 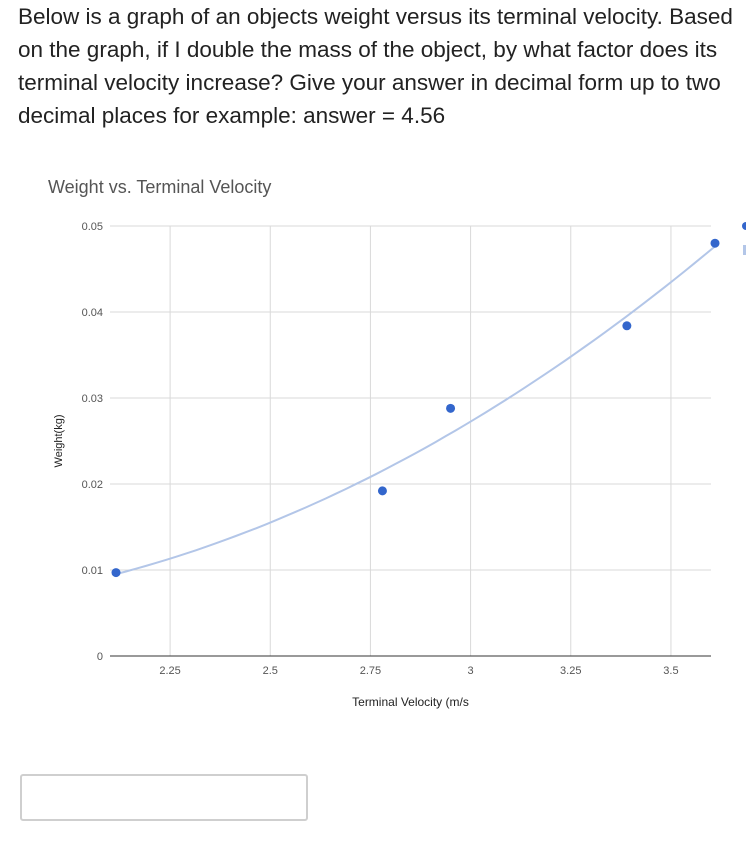 What do you see at coordinates (270, 671) in the screenshot?
I see `x-tick-label: 2.5` at bounding box center [270, 671].